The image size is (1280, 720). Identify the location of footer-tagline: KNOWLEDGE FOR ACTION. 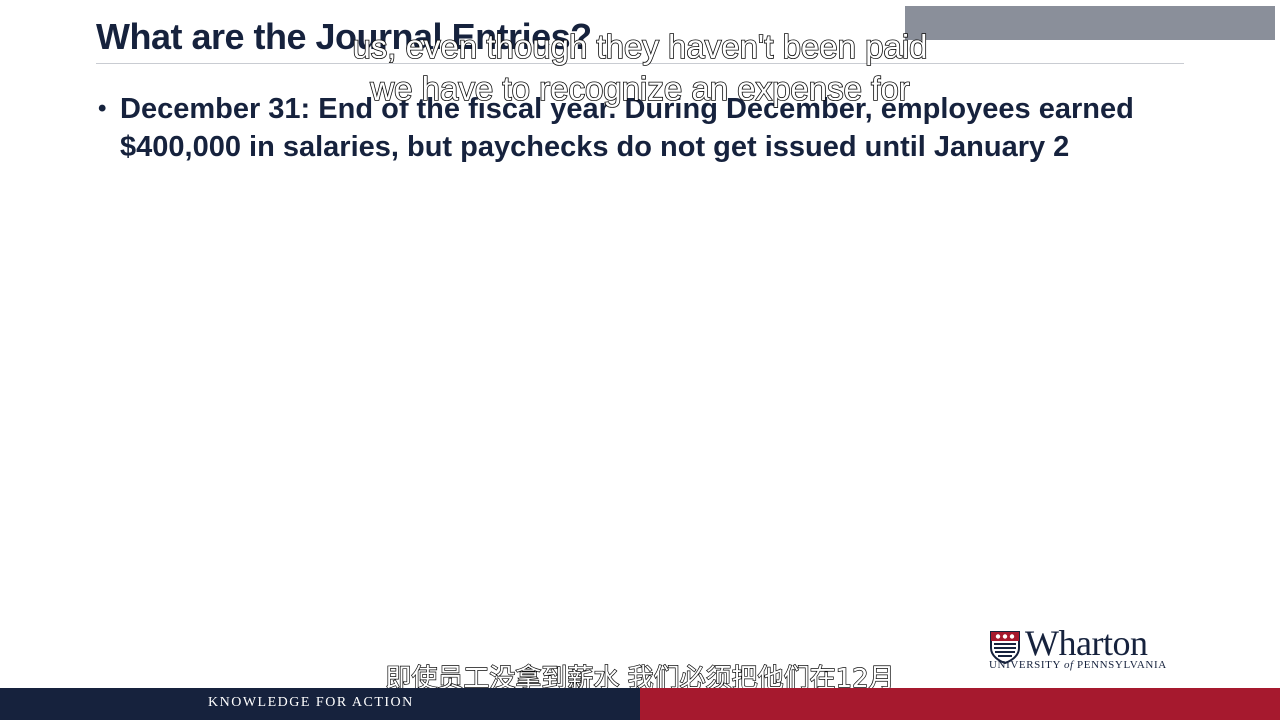
(311, 702).